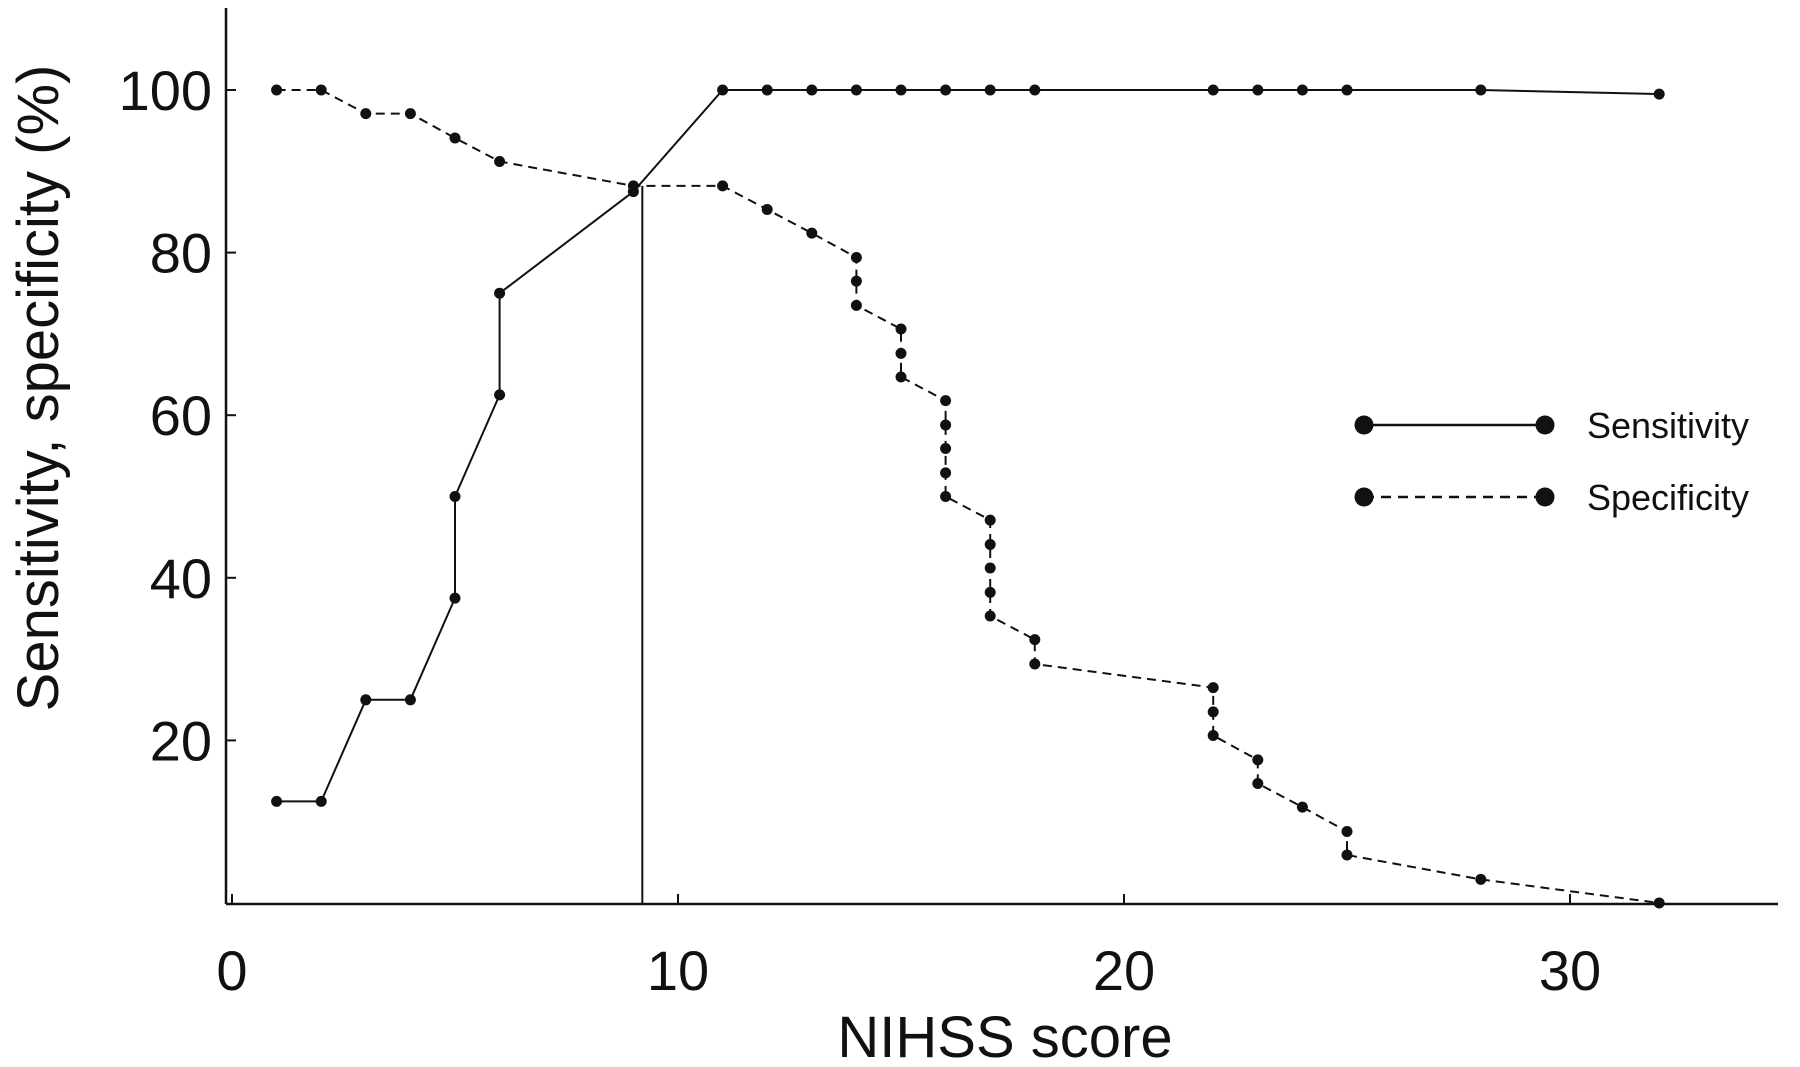 The image size is (1800, 1067). I want to click on x-tick-label: 0, so click(231, 970).